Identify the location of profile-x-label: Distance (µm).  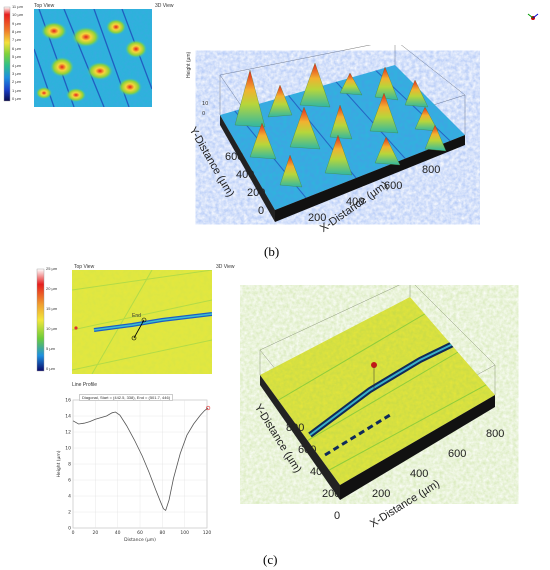
(140, 540).